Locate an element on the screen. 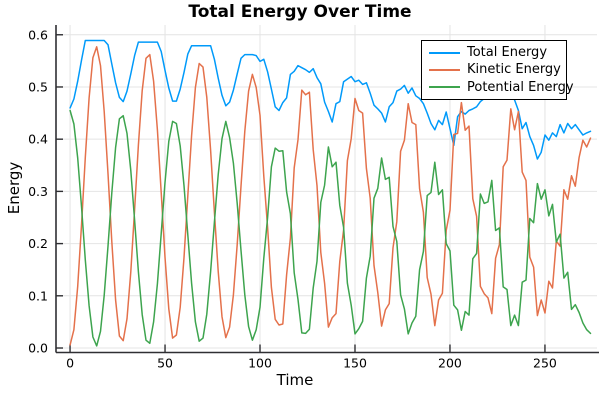  y-tick-label: 0.4 is located at coordinates (38, 139).